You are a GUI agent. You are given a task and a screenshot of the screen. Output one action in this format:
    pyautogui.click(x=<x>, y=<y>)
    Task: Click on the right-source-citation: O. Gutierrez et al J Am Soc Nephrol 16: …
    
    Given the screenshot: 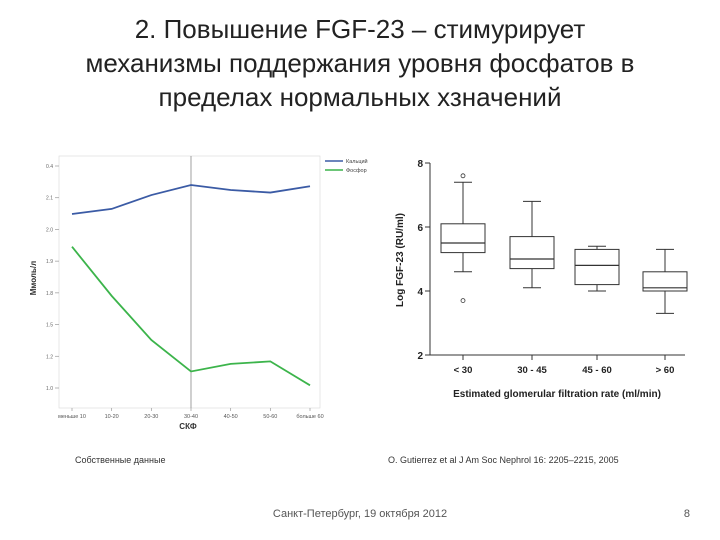 What is the action you would take?
    pyautogui.click(x=503, y=460)
    